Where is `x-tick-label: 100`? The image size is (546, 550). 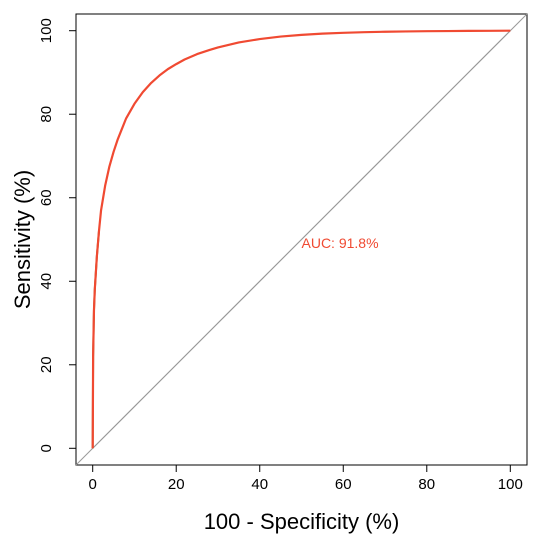 x-tick-label: 100 is located at coordinates (510, 484).